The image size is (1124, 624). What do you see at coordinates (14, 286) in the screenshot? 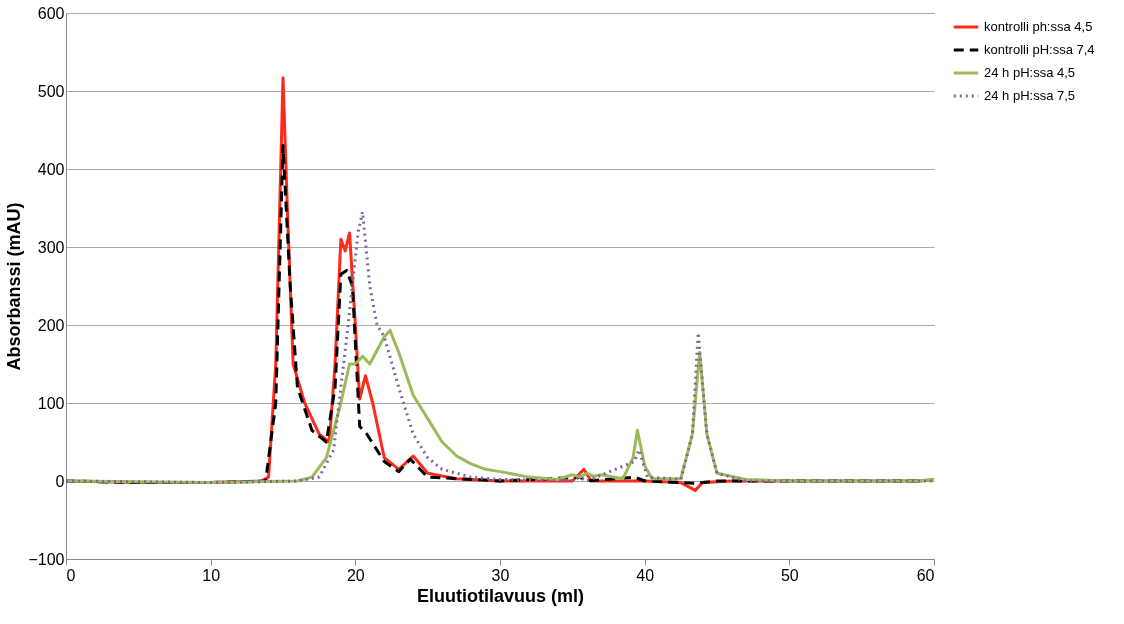
I see `y-axis-title: Absorbanssi (mAU)` at bounding box center [14, 286].